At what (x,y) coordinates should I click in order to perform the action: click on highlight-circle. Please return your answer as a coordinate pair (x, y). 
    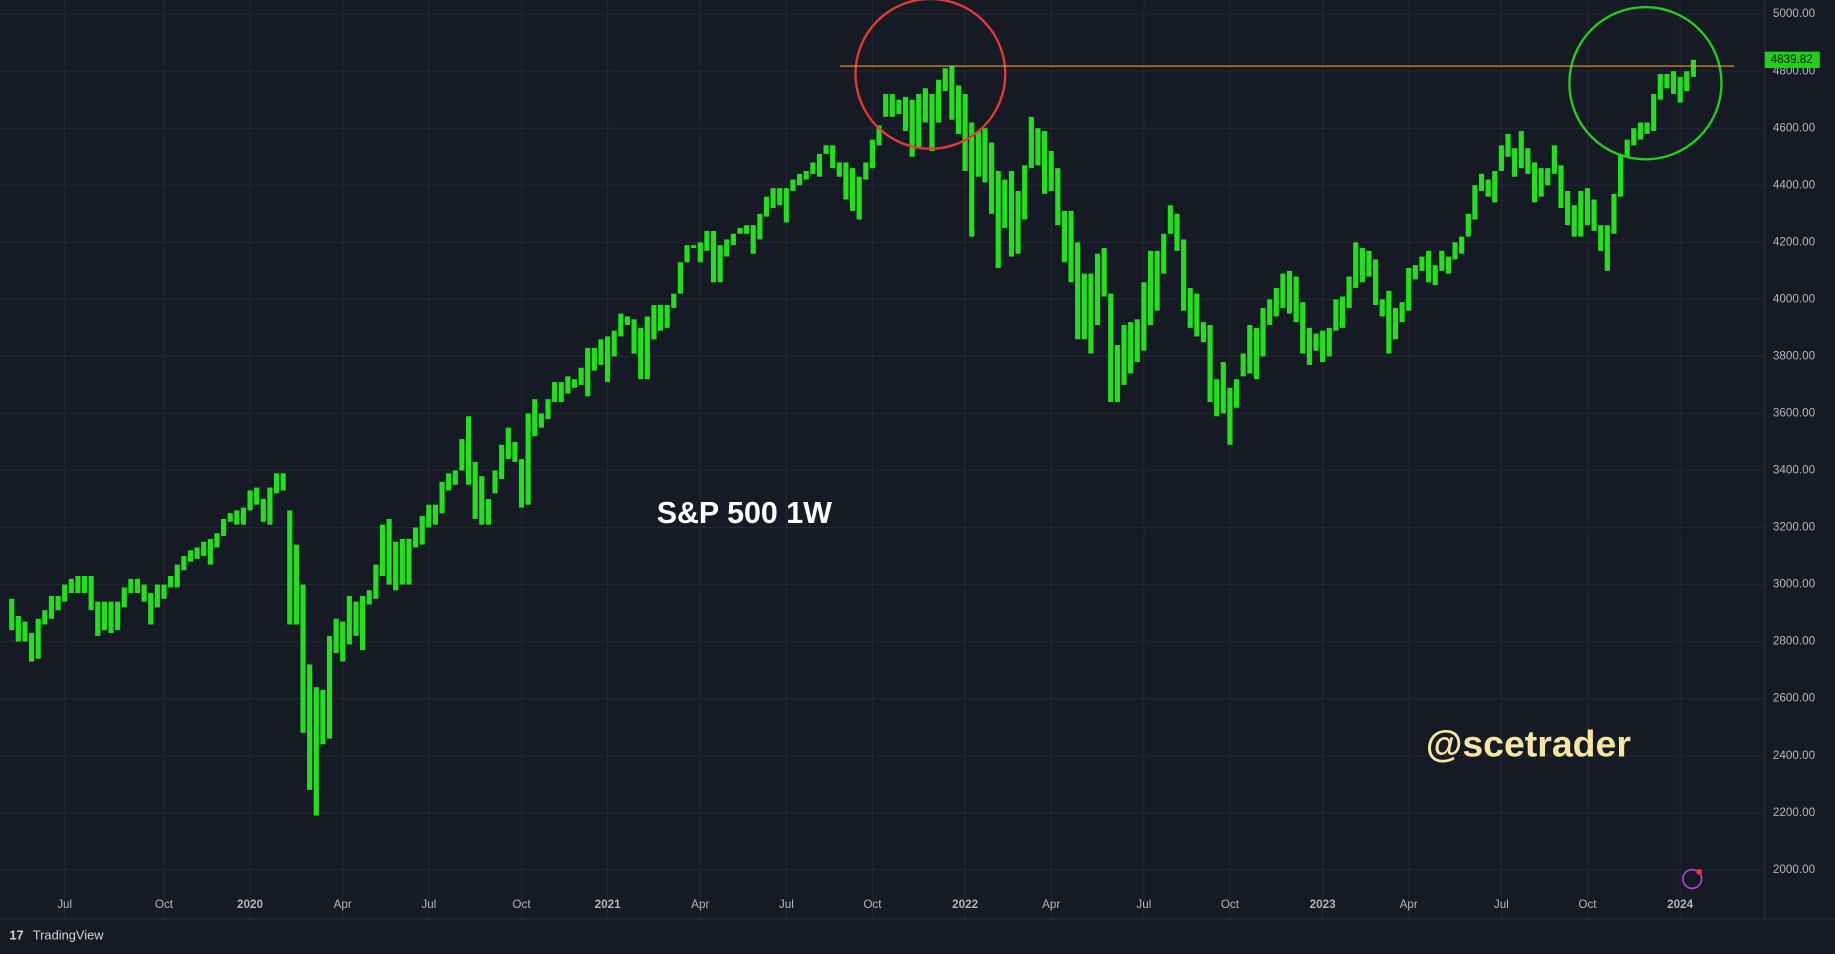
    Looking at the image, I should click on (930, 75).